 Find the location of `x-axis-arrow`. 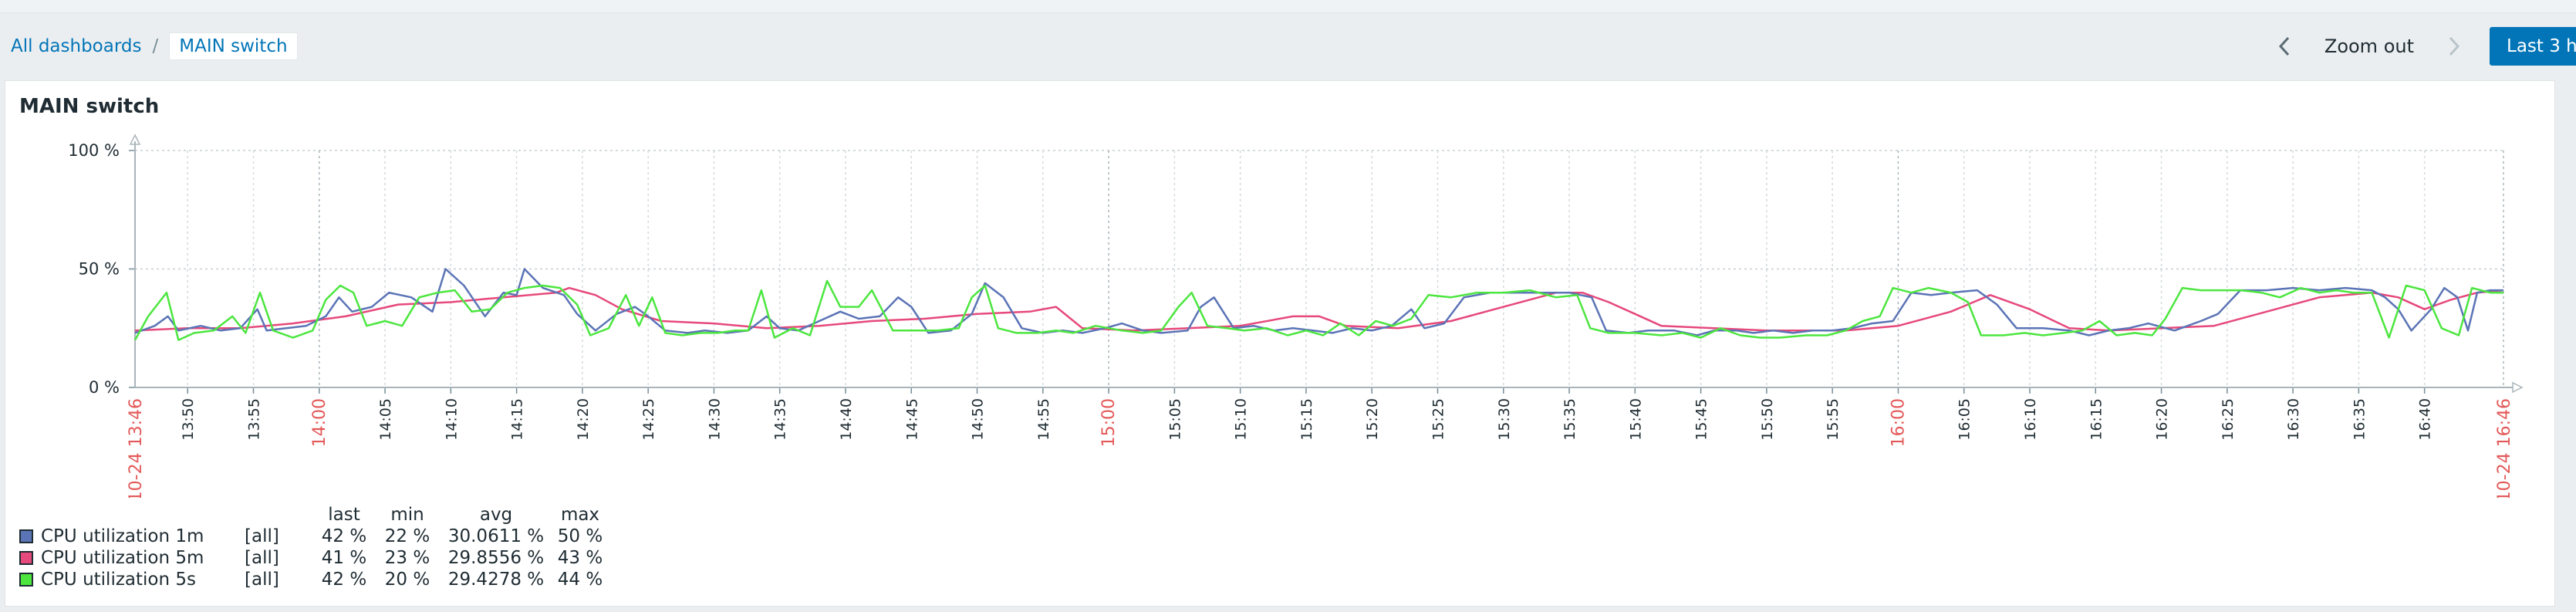

x-axis-arrow is located at coordinates (2518, 388).